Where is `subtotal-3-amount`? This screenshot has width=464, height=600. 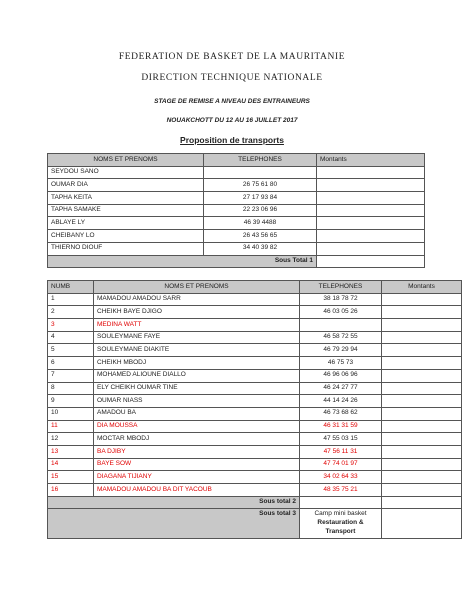 subtotal-3-amount is located at coordinates (421, 523).